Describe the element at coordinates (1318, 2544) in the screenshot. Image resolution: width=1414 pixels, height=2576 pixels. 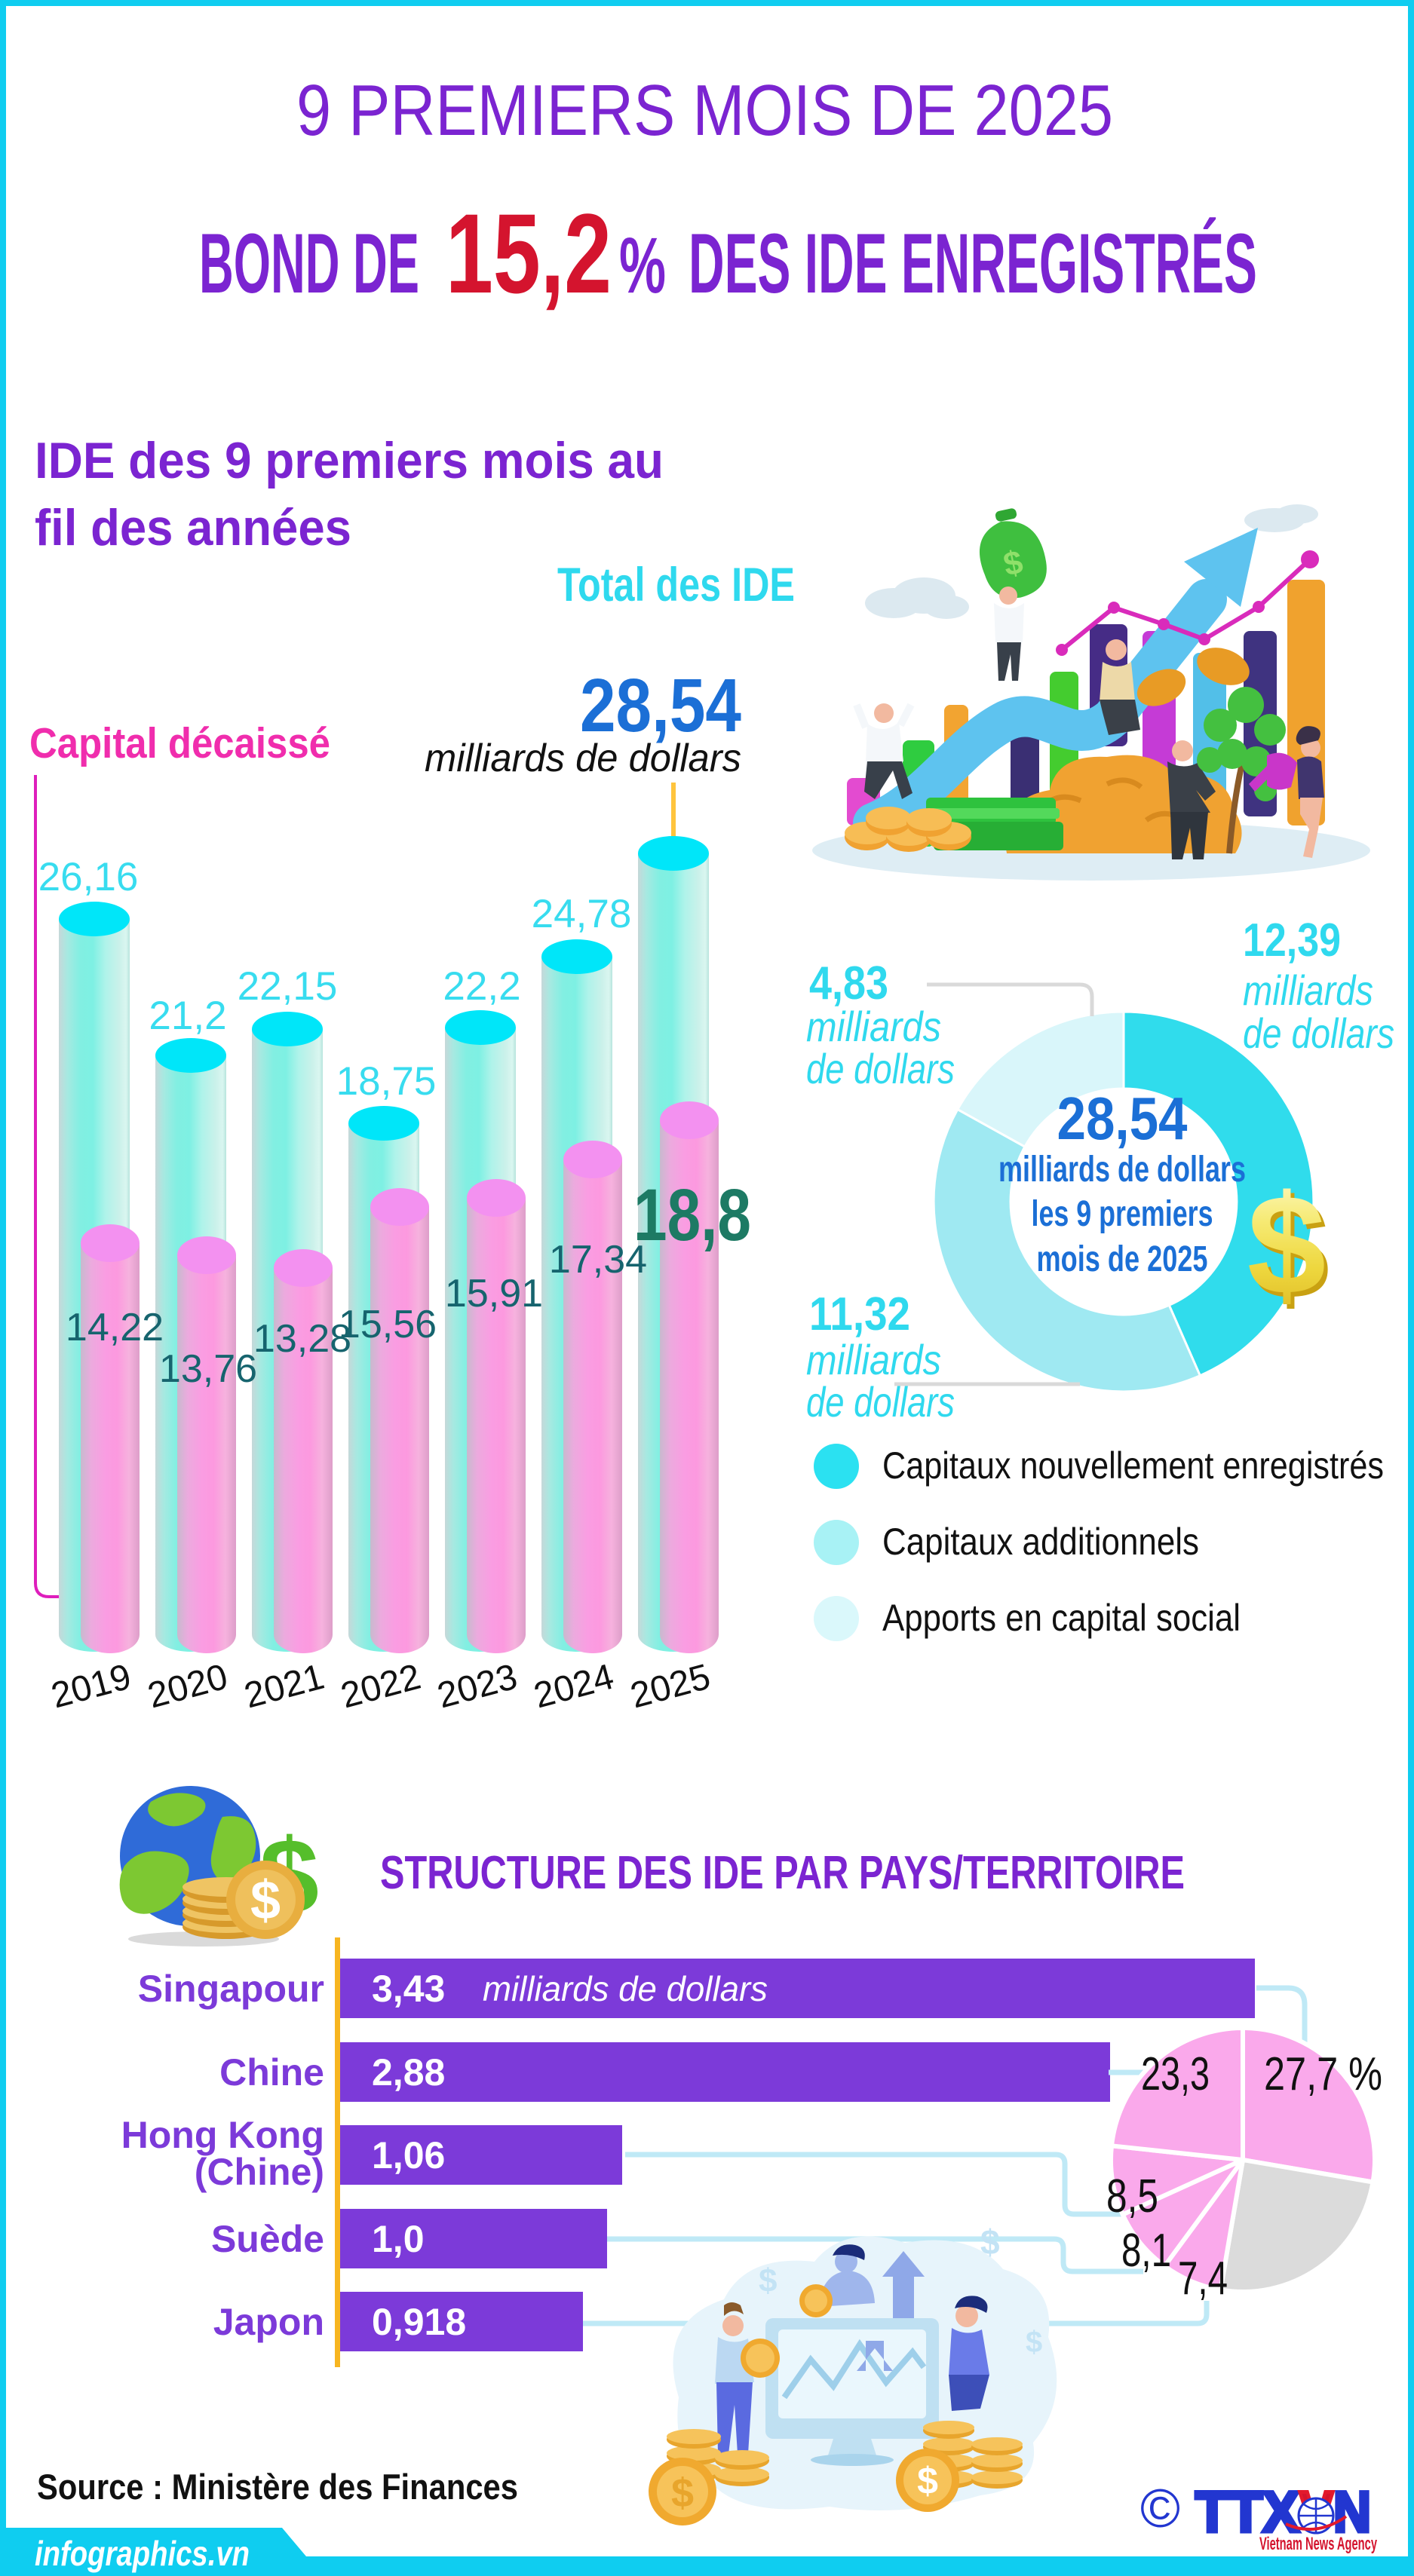
I see `svg-text: Vietnam News Agency` at that location.